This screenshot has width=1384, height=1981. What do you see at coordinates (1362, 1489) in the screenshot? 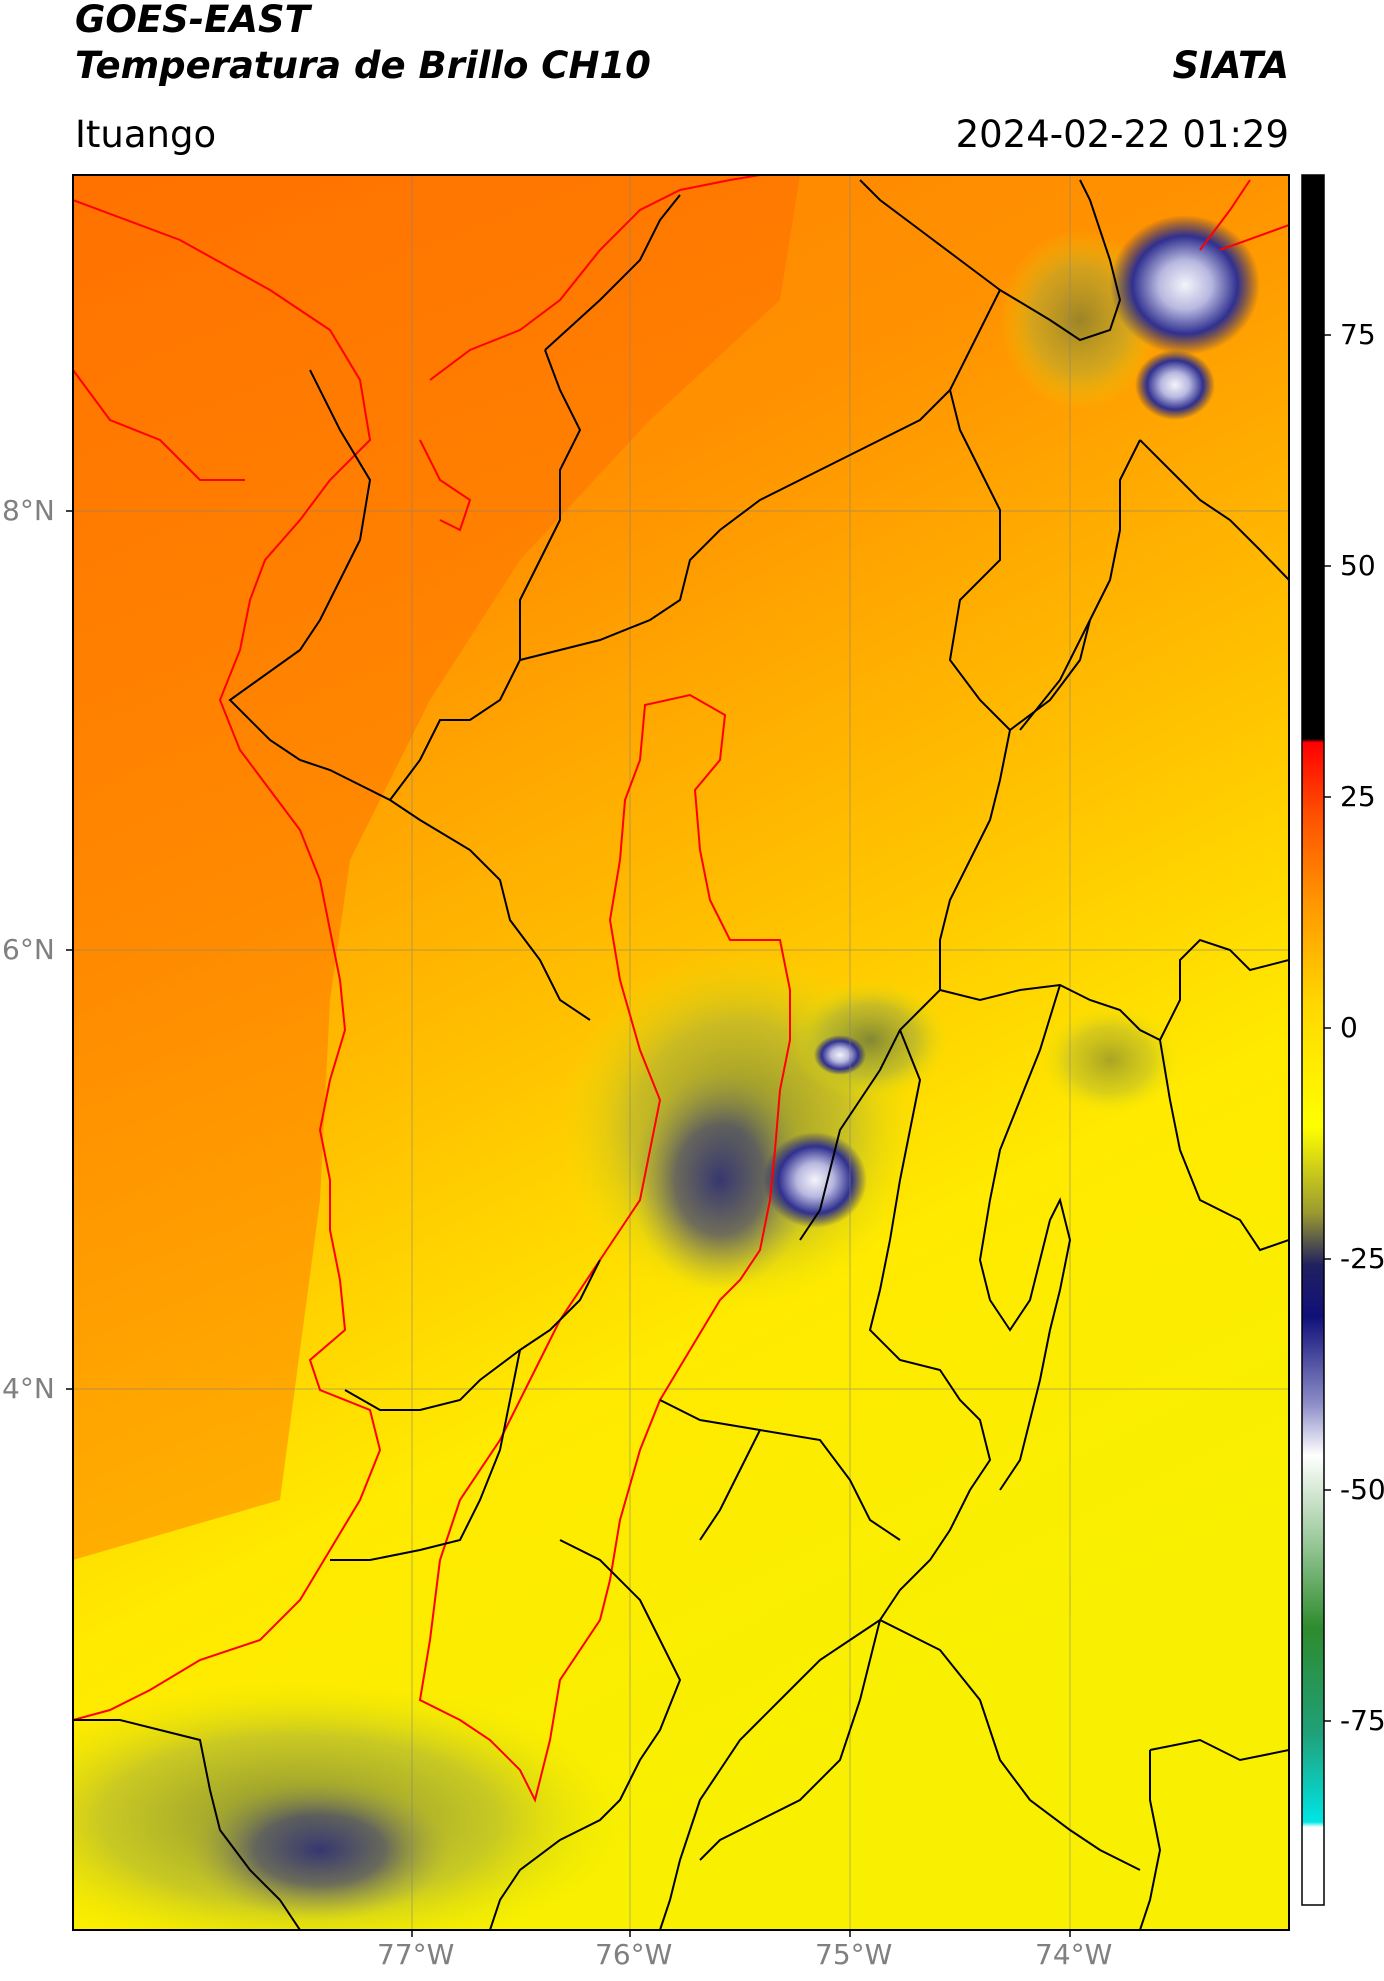
I see `colorbar-label-minus50: -50` at bounding box center [1362, 1489].